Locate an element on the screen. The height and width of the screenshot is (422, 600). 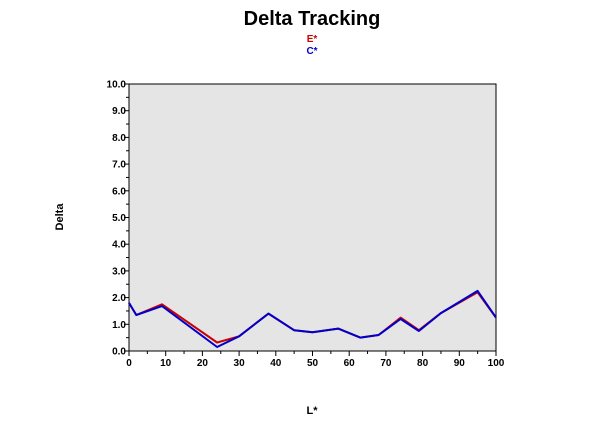
x-tick-label: 60 is located at coordinates (350, 363).